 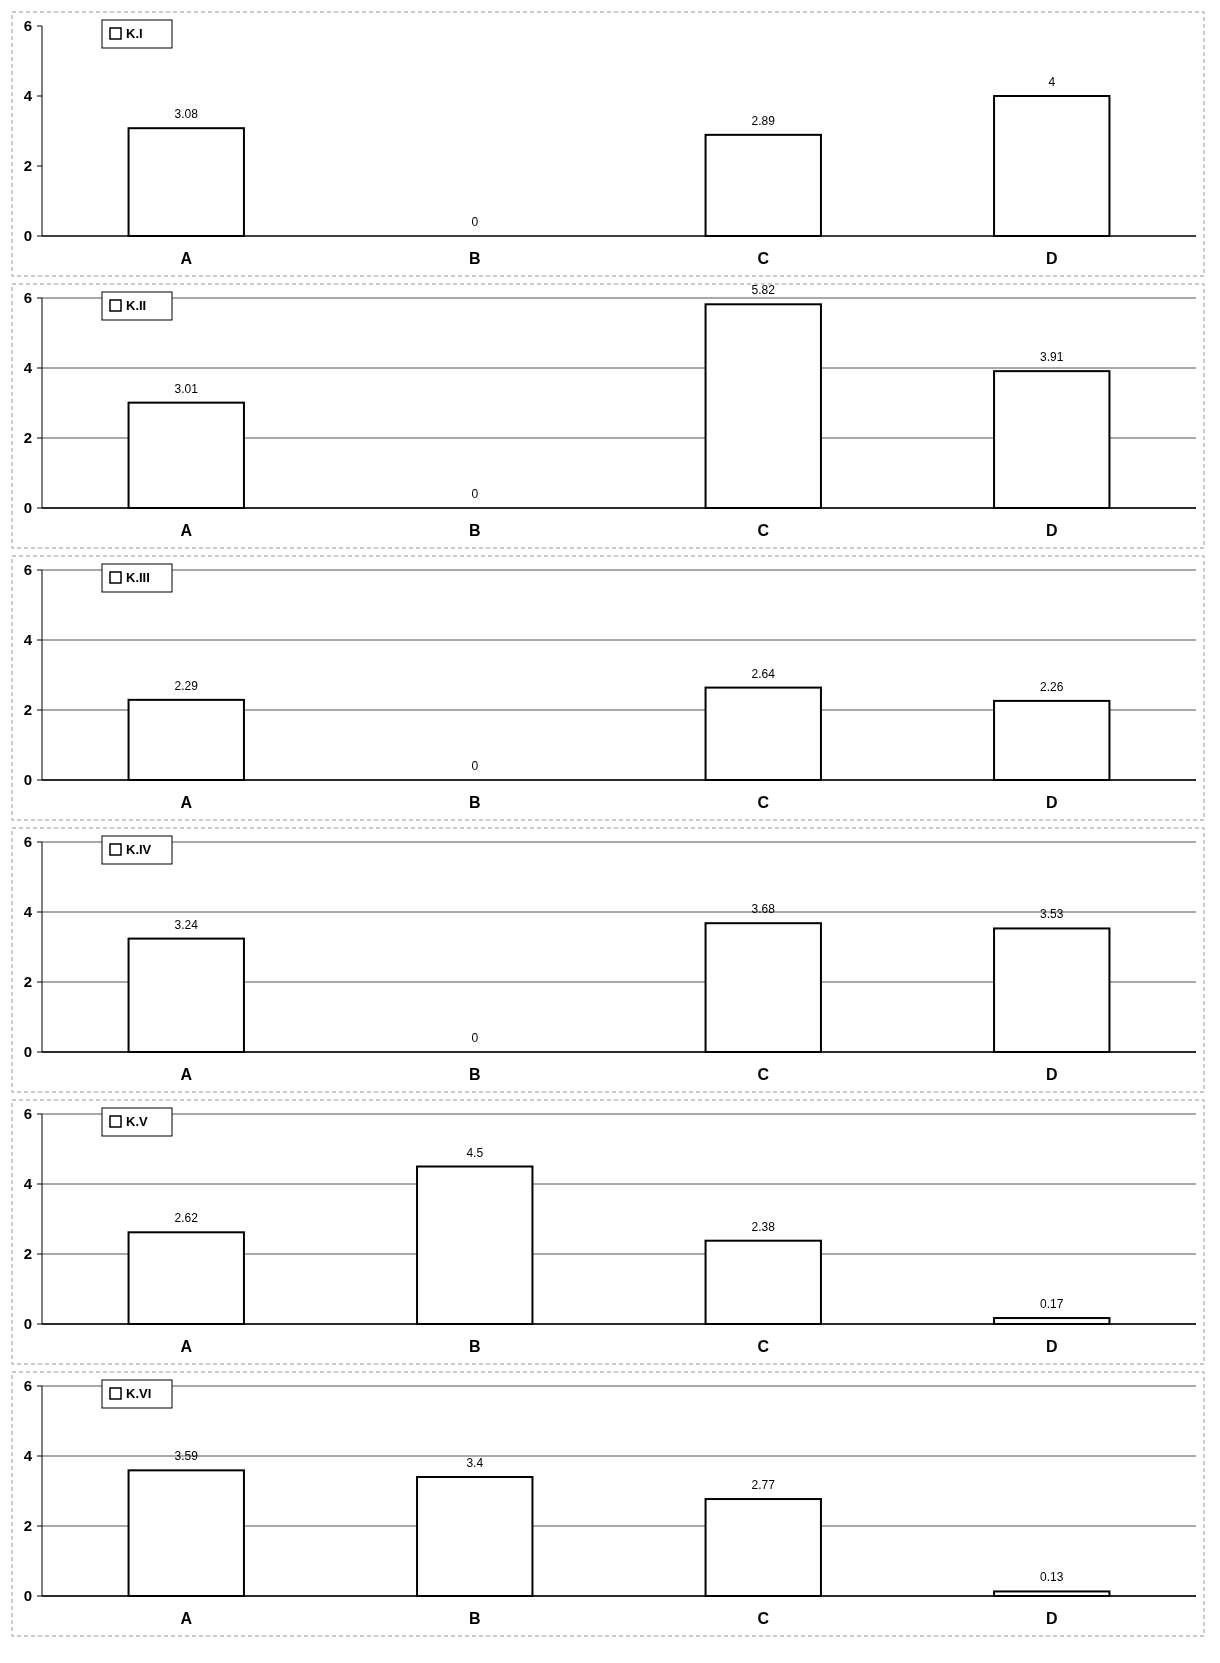 What do you see at coordinates (139, 1393) in the screenshot?
I see `legend-label: K.VI` at bounding box center [139, 1393].